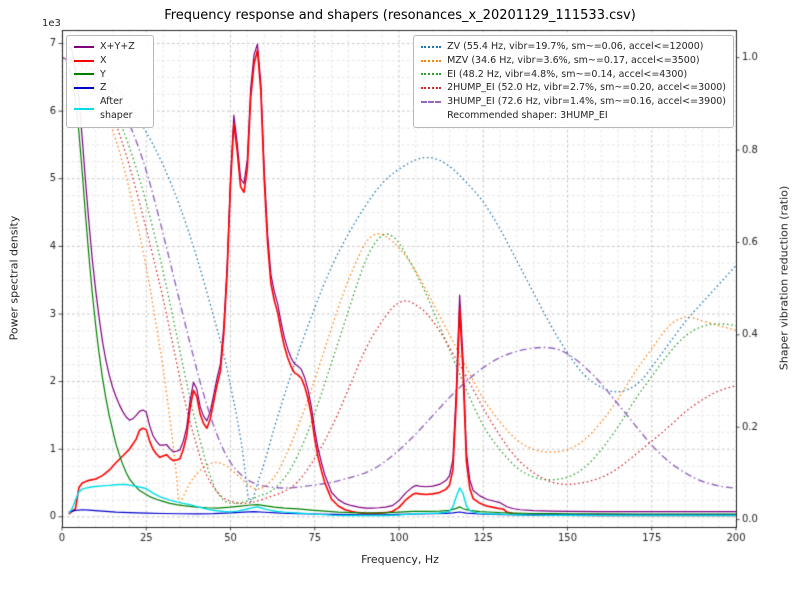 Image resolution: width=800 pixels, height=600 pixels. I want to click on y-axis-left-label: Power spectral density, so click(14, 278).